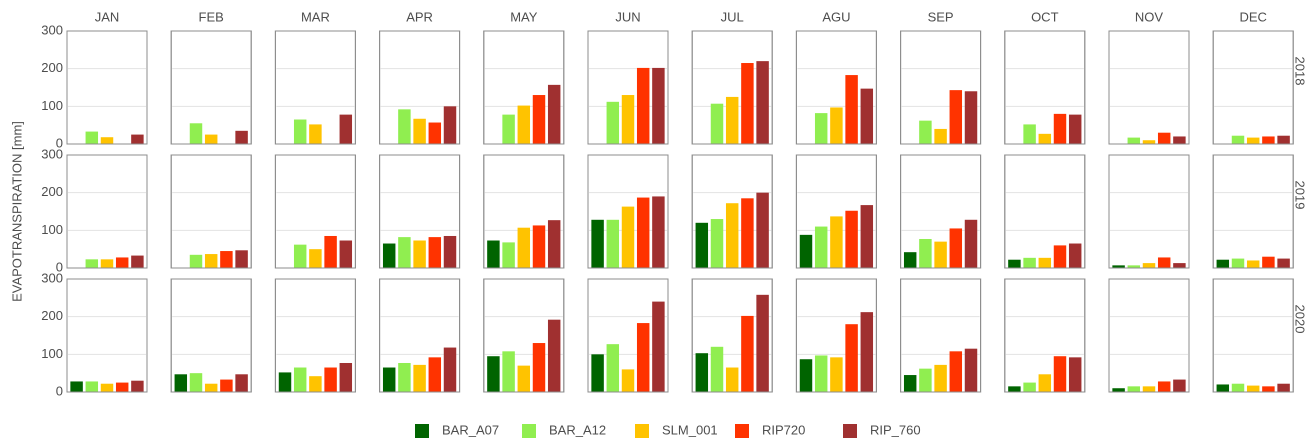  What do you see at coordinates (52, 105) in the screenshot?
I see `y-tick-label: 100` at bounding box center [52, 105].